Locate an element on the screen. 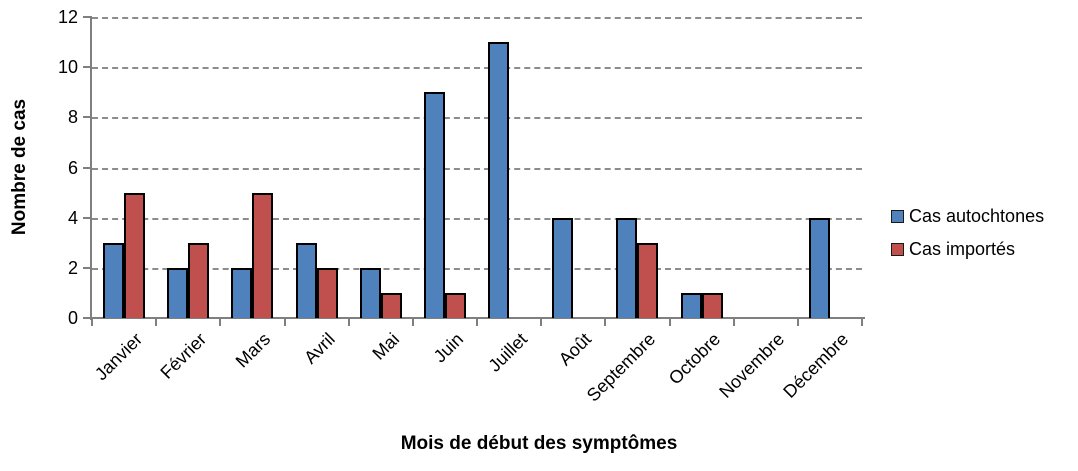 This screenshot has width=1078, height=471. y-tick-label: 10 is located at coordinates (67, 67).